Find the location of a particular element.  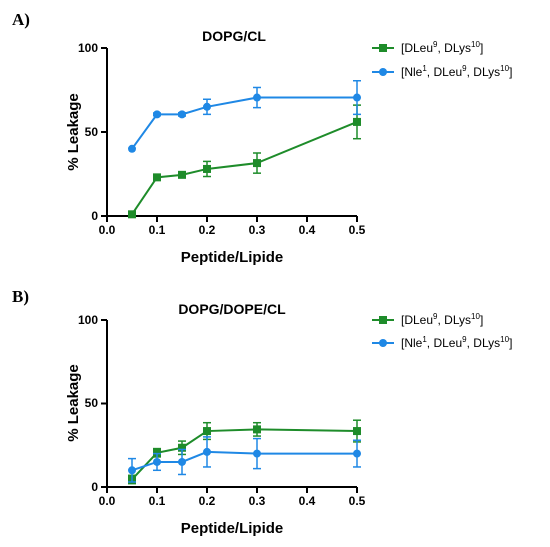

x-axis-label-b: Peptide/Lipide is located at coordinates (232, 528).